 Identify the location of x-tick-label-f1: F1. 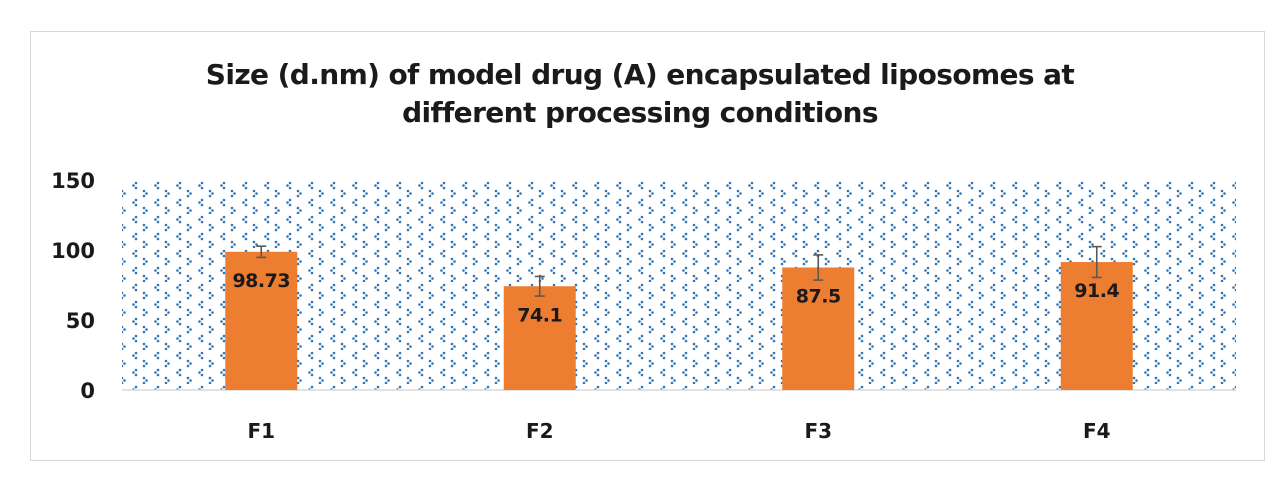
(261, 431).